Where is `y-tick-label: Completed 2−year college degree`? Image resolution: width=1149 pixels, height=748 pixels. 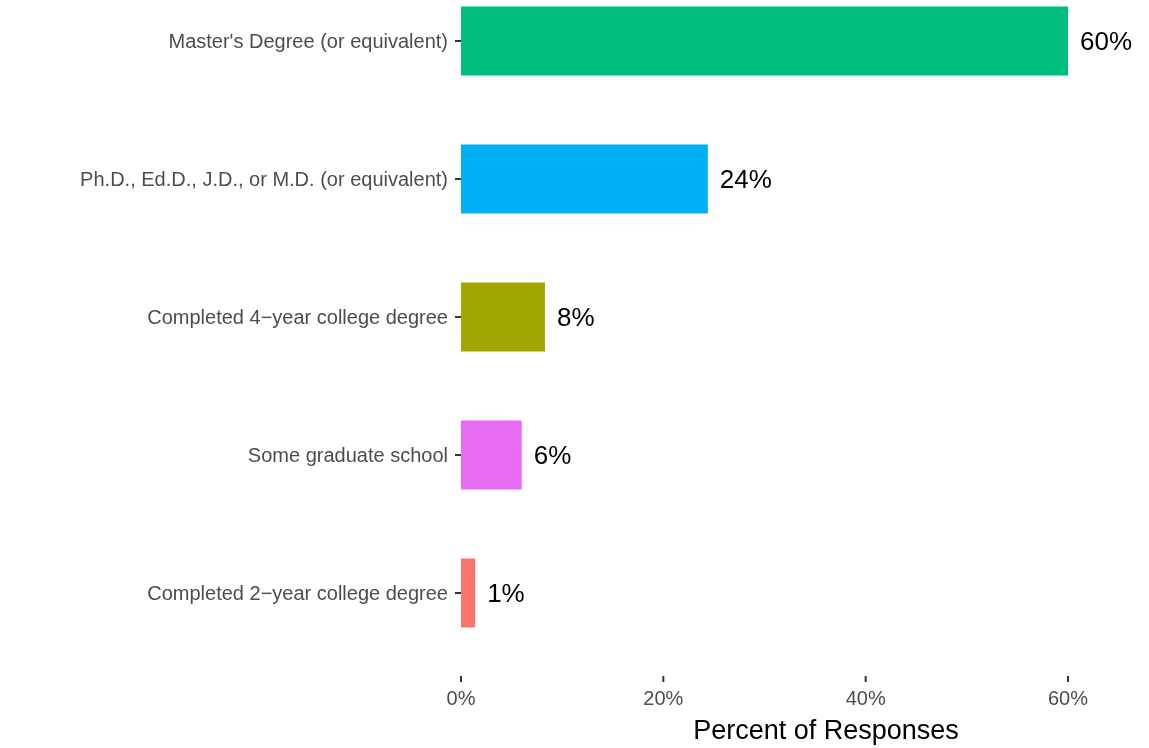
y-tick-label: Completed 2−year college degree is located at coordinates (297, 593).